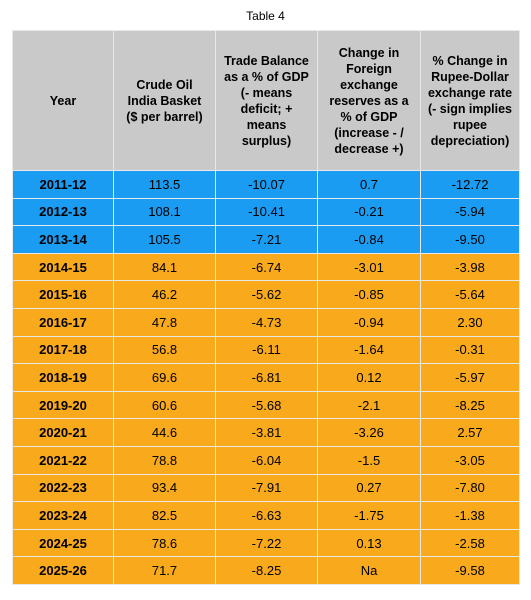 This screenshot has height=600, width=531. I want to click on header-line: exchange rate, so click(470, 92).